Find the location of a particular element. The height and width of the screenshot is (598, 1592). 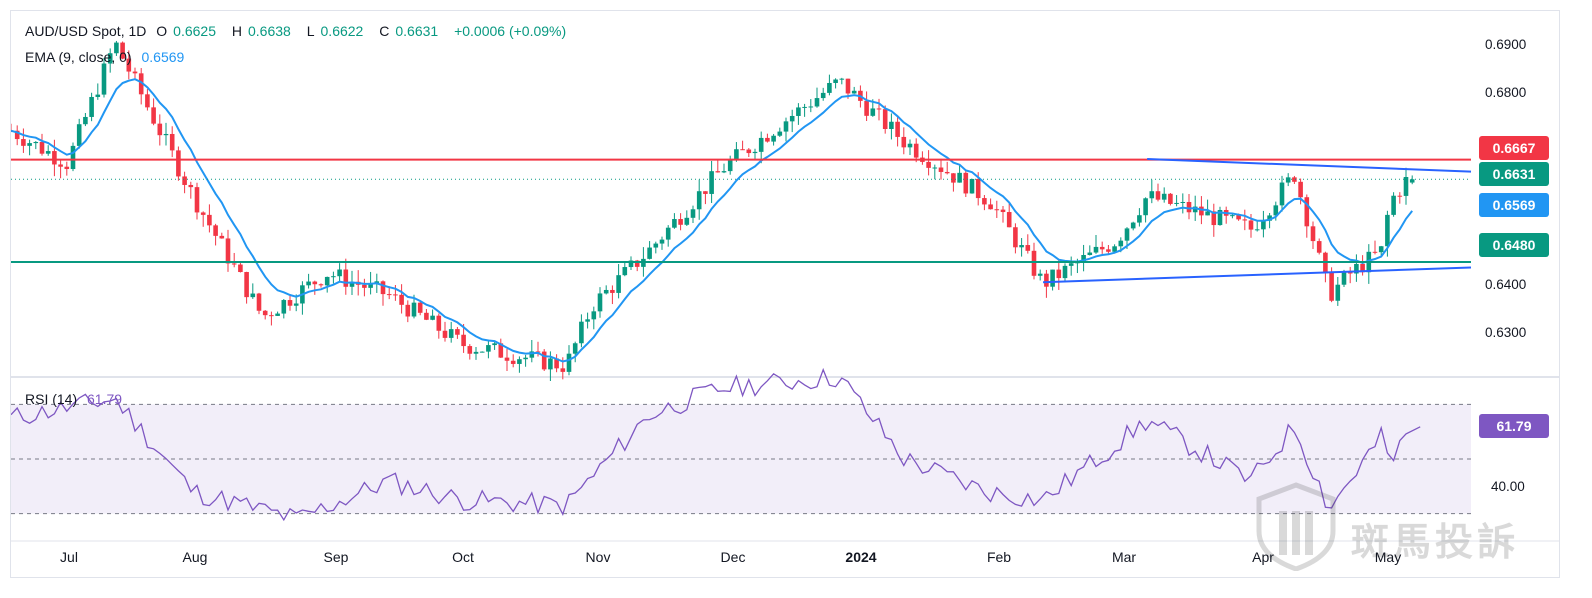

time-label-dec: Dec is located at coordinates (733, 557).